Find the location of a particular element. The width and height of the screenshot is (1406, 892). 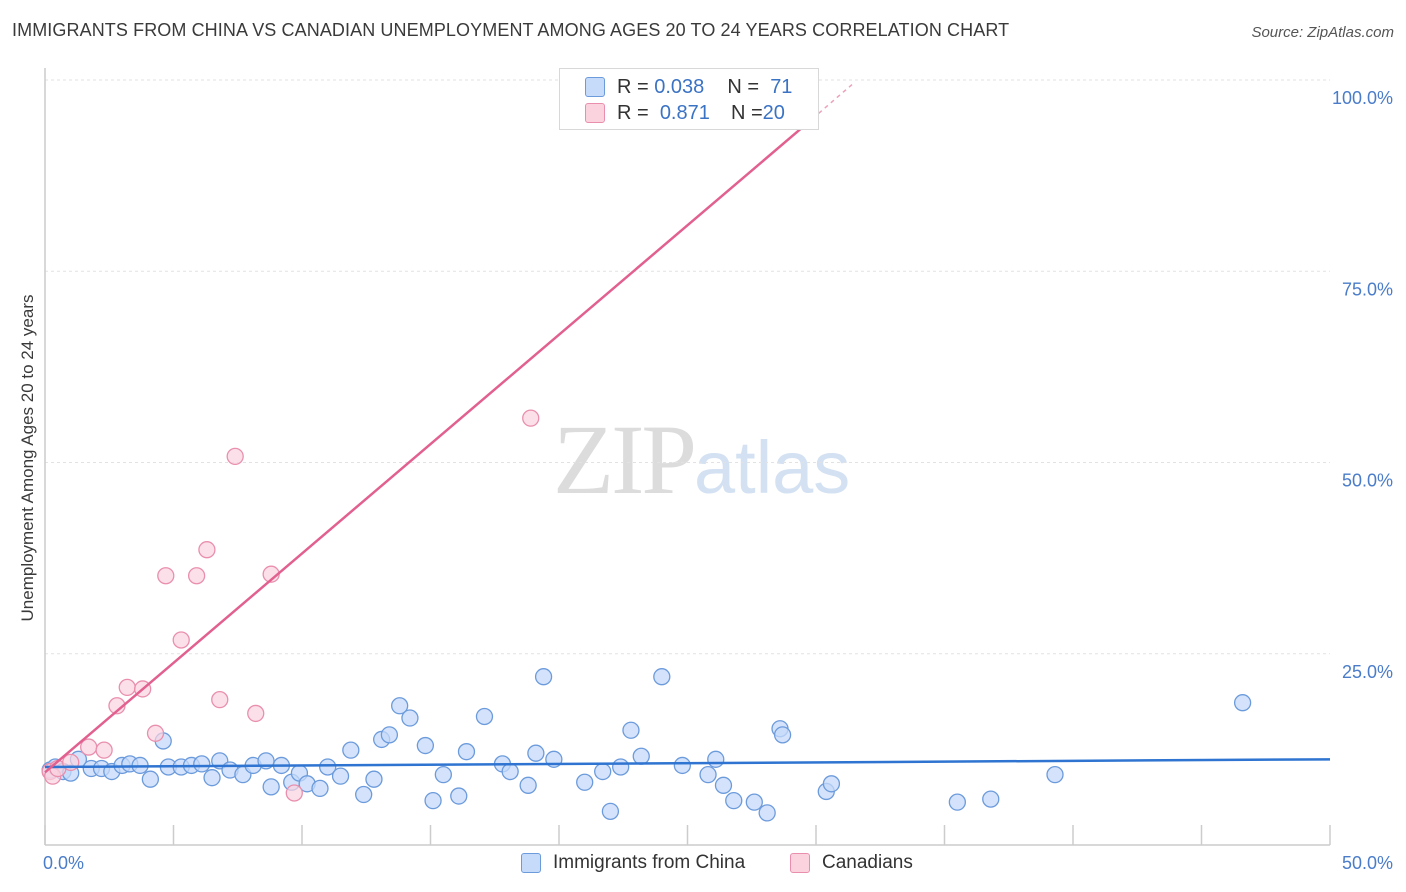

bottom-legend-canada: Canadians is located at coordinates (851, 863).